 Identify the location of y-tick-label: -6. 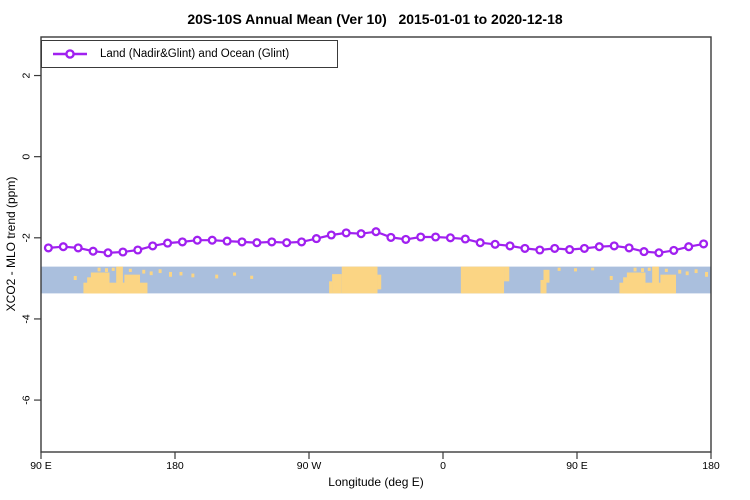
(27, 399).